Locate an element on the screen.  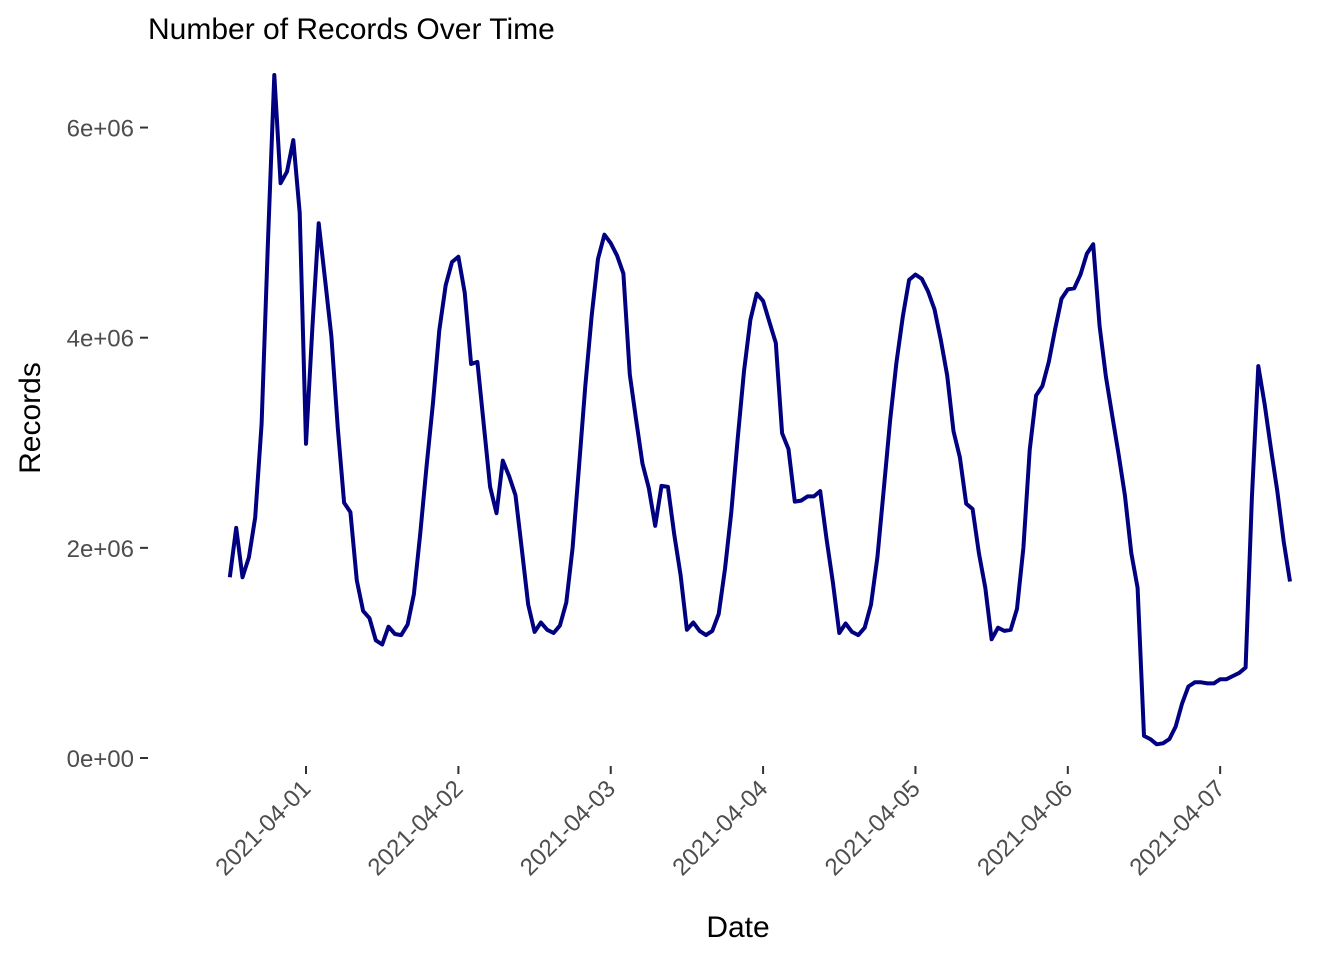
y-tick-label: 0e+00 is located at coordinates (100, 759).